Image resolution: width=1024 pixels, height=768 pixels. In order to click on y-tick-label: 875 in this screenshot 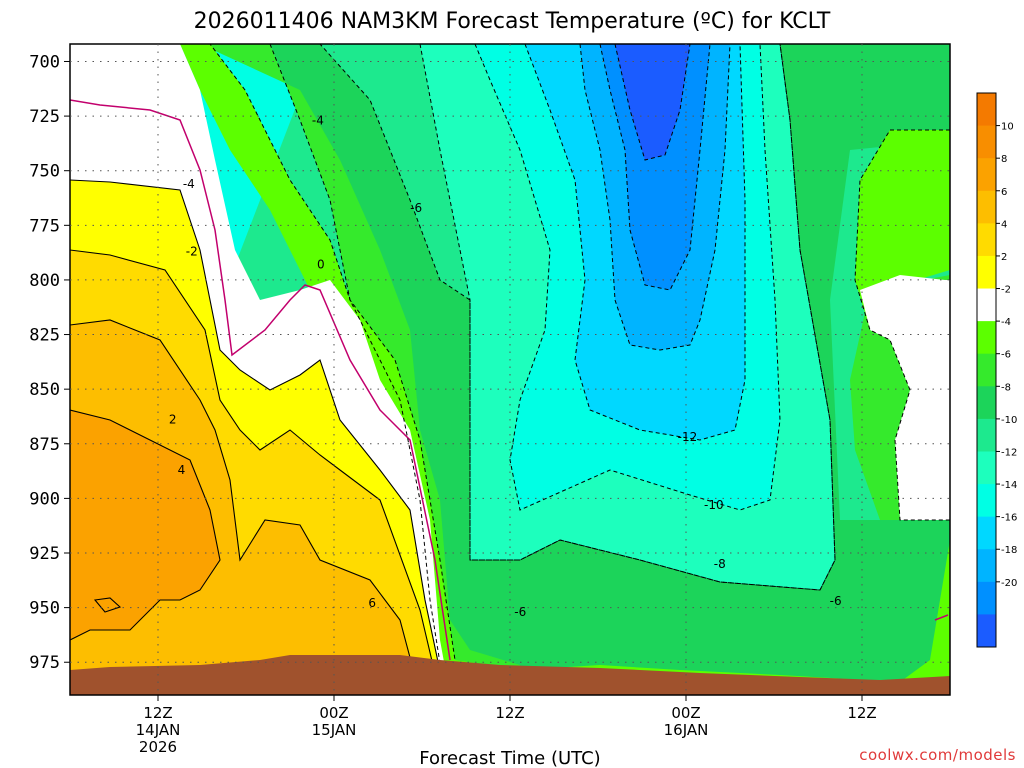, I will do `click(44, 445)`.